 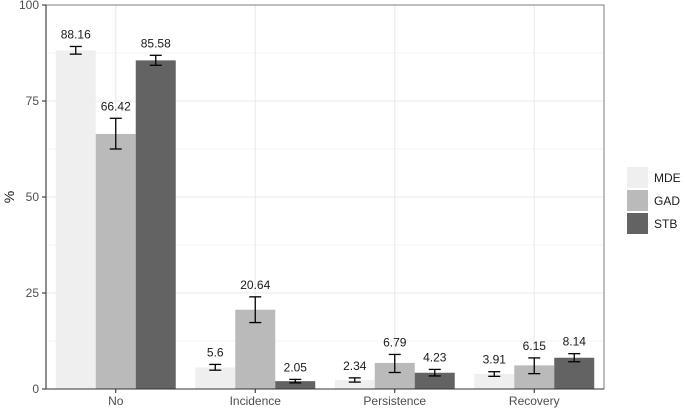 I want to click on data-label: 20.64, so click(x=255, y=285).